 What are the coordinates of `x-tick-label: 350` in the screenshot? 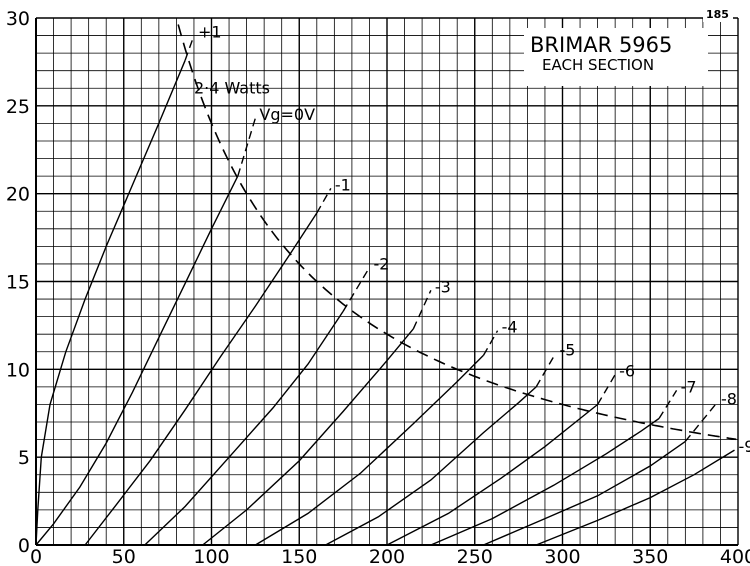 It's located at (650, 556).